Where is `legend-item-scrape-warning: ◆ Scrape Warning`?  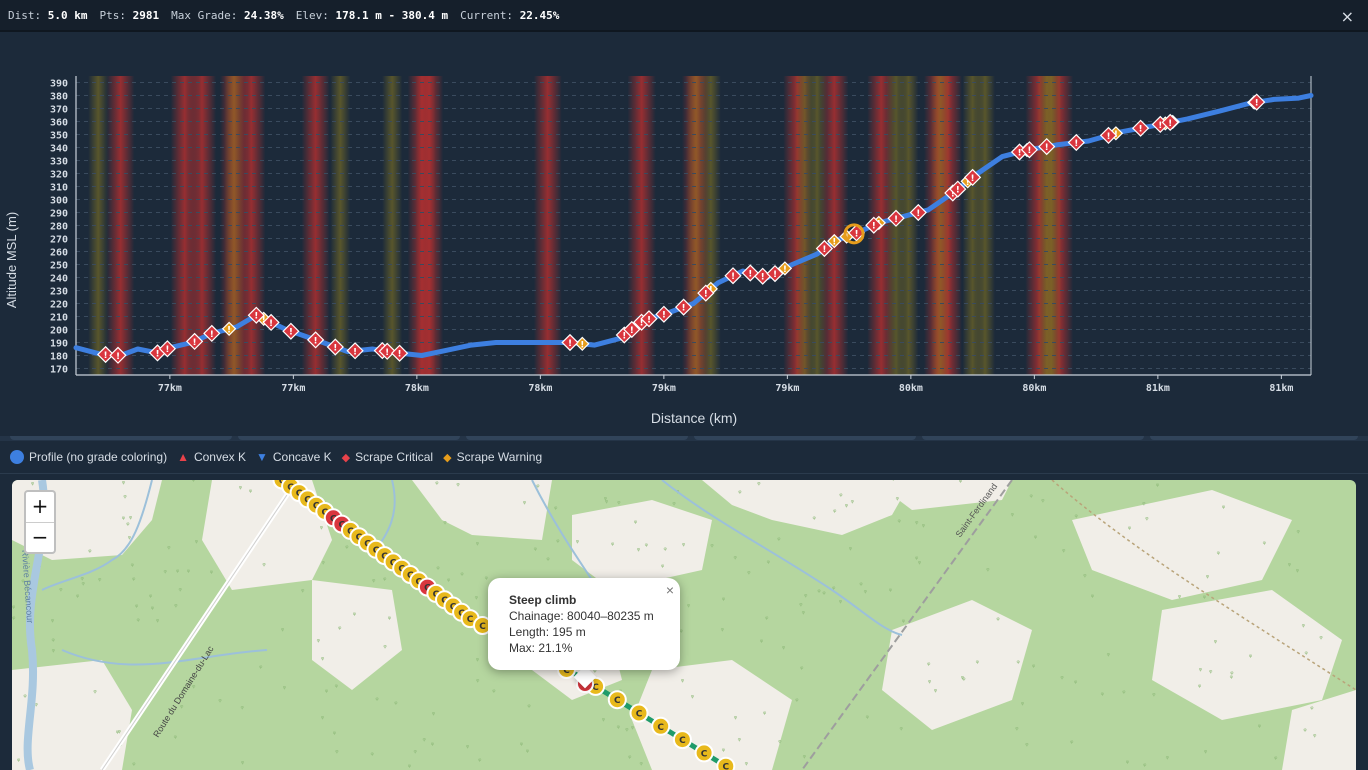
legend-item-scrape-warning: ◆ Scrape Warning is located at coordinates (492, 457).